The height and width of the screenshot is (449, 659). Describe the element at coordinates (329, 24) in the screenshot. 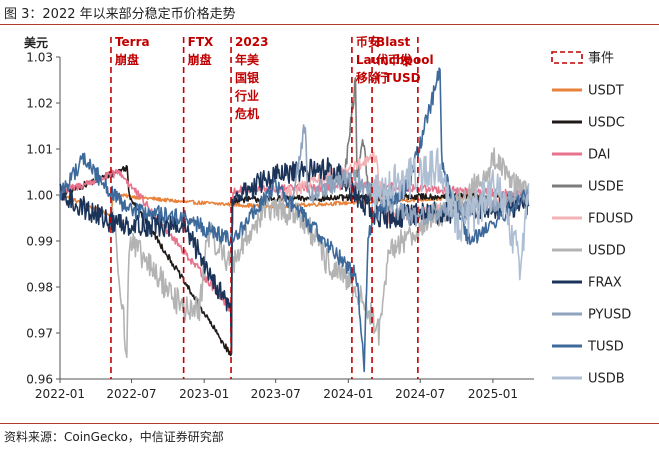

I see `top-rule` at that location.